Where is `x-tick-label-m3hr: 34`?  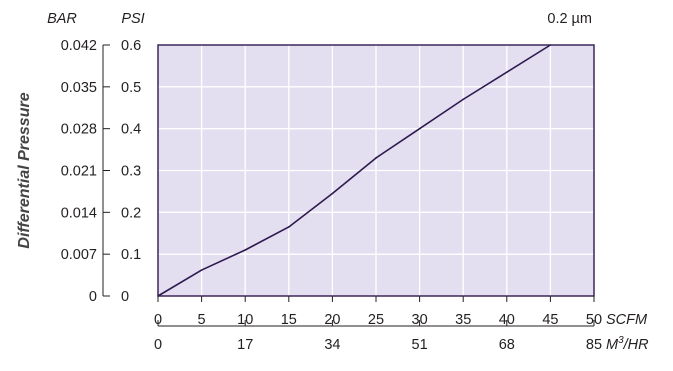
x-tick-label-m3hr: 34 is located at coordinates (332, 345).